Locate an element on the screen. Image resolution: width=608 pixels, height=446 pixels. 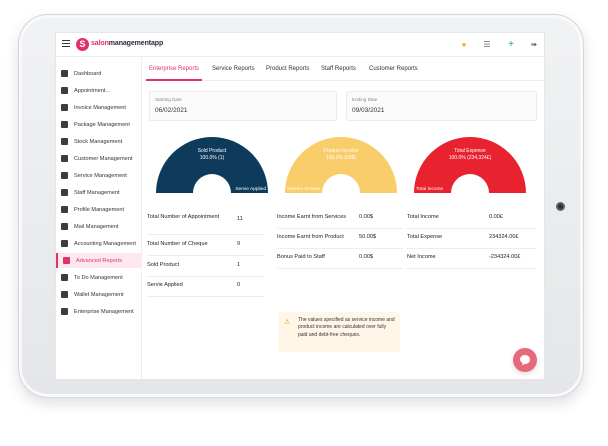
sidebar-item: Invoice Management is located at coordinates (99, 107).